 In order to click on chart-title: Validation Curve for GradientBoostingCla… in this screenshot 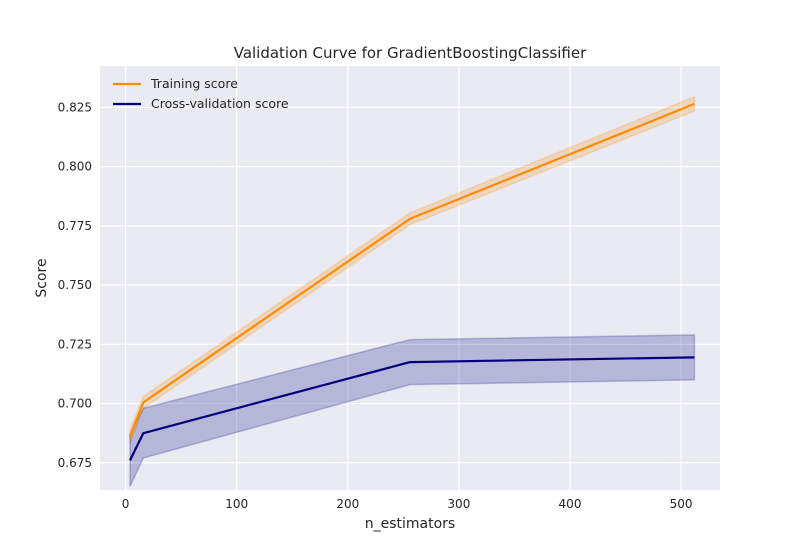, I will do `click(410, 53)`.